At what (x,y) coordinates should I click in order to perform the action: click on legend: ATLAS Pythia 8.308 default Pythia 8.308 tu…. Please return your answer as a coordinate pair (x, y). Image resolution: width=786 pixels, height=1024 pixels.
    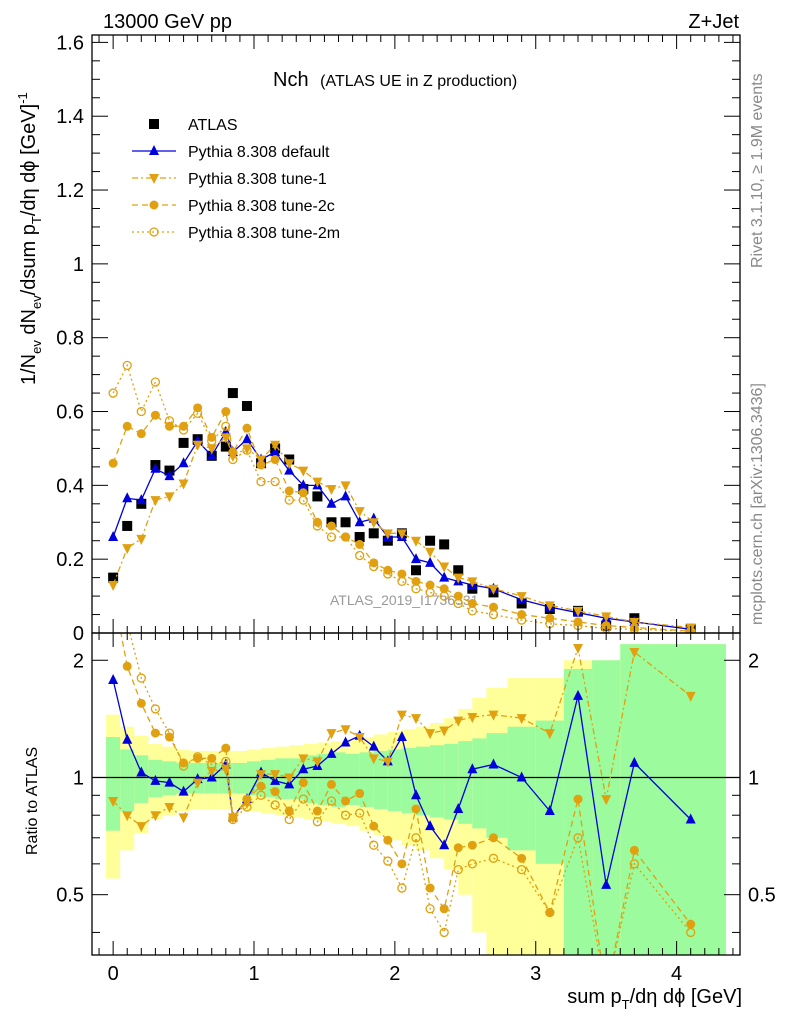
    Looking at the image, I should click on (236, 179).